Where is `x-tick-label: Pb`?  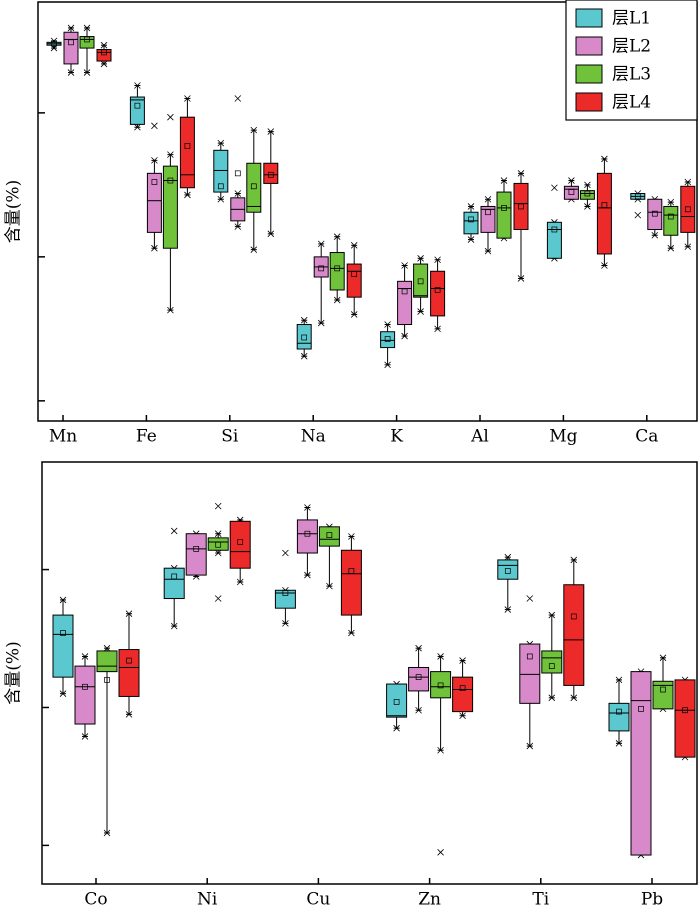
x-tick-label: Pb is located at coordinates (652, 900).